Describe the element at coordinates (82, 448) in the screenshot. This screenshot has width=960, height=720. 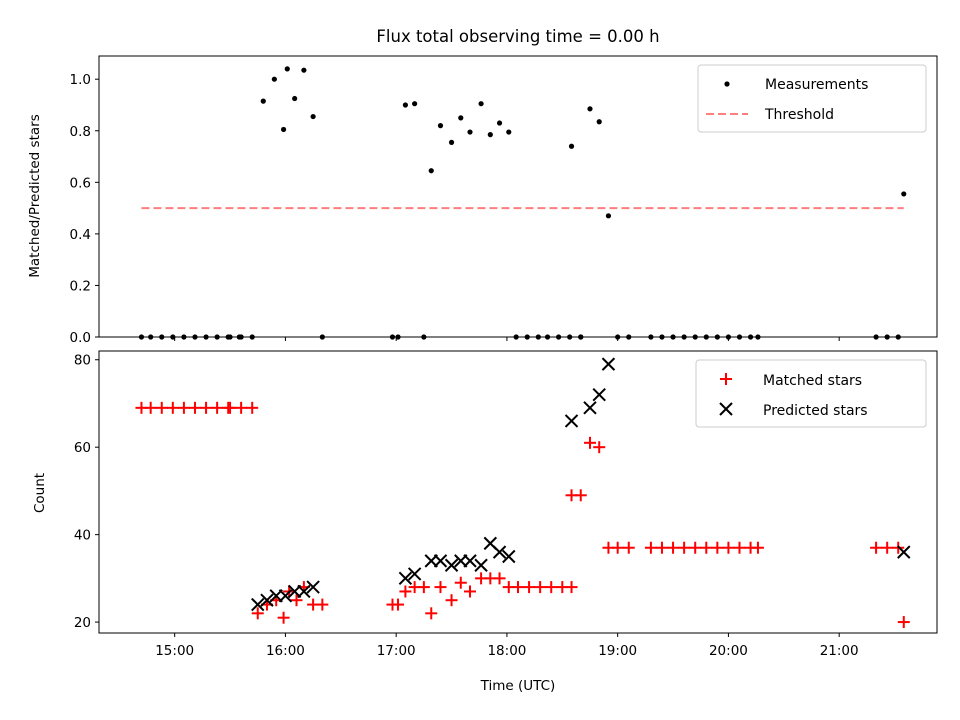
I see `y-tick-label: 60` at that location.